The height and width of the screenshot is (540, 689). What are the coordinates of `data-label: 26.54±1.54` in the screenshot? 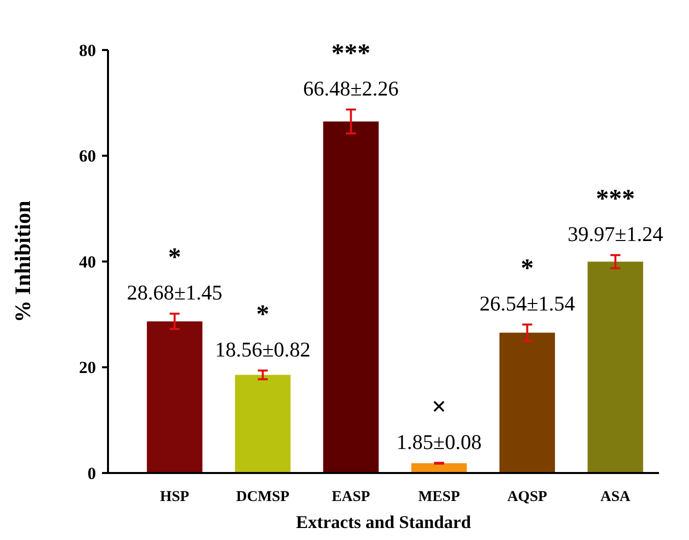 It's located at (527, 304).